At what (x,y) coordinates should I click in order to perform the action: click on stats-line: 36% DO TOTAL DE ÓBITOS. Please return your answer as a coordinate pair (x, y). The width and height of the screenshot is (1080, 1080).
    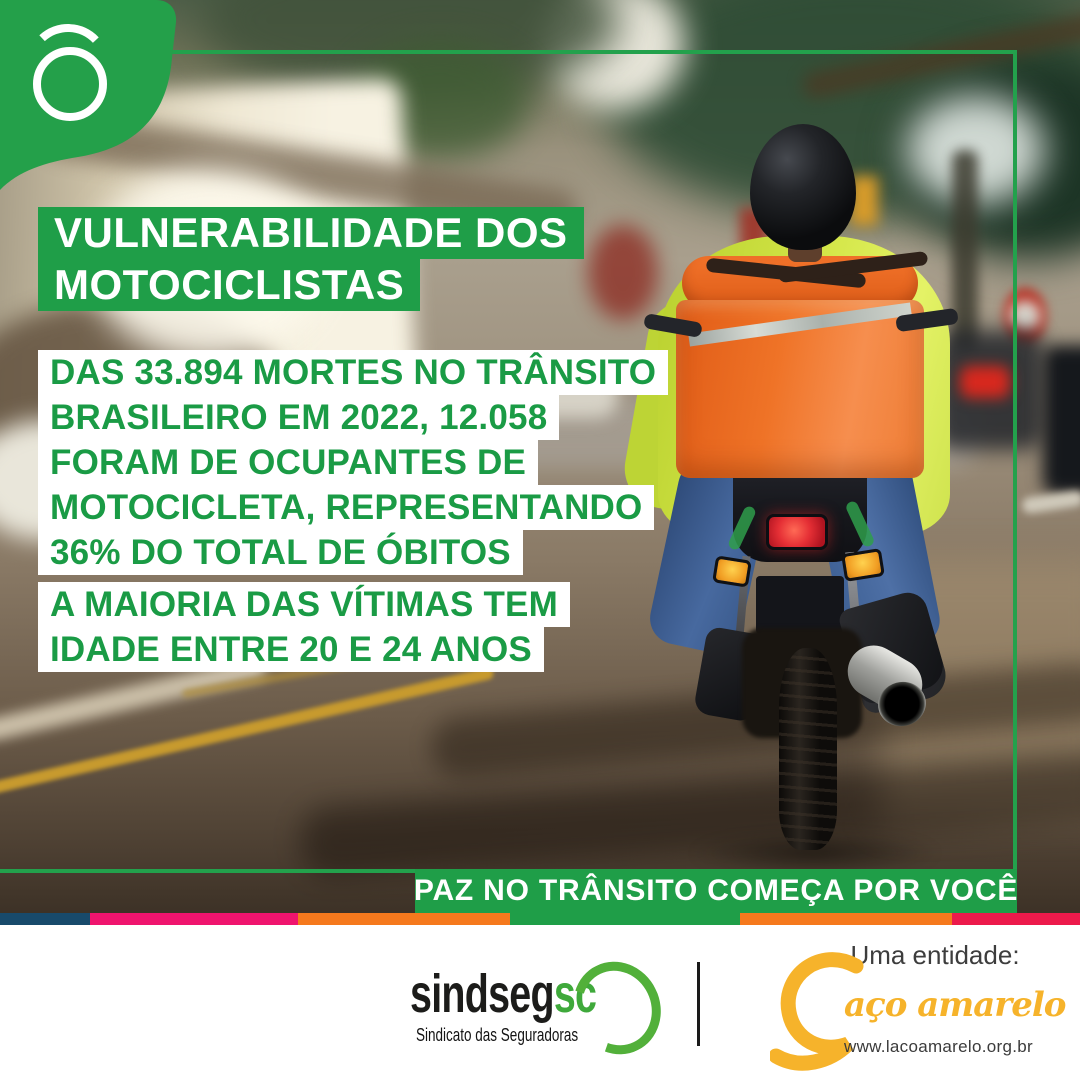
    Looking at the image, I should click on (280, 552).